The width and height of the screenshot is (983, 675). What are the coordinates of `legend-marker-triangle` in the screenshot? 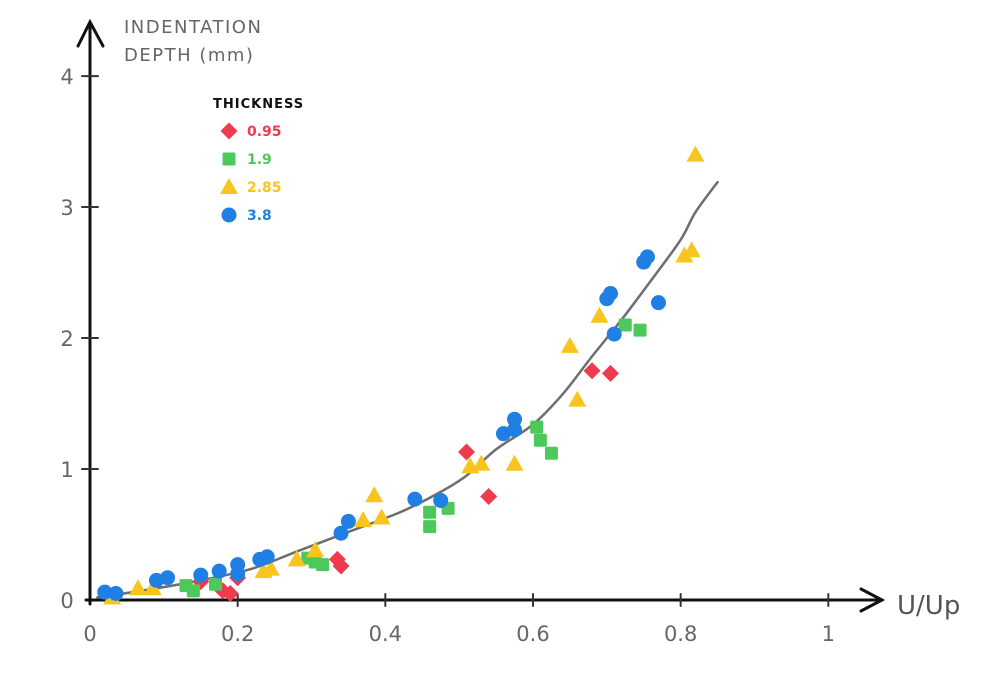 It's located at (229, 186).